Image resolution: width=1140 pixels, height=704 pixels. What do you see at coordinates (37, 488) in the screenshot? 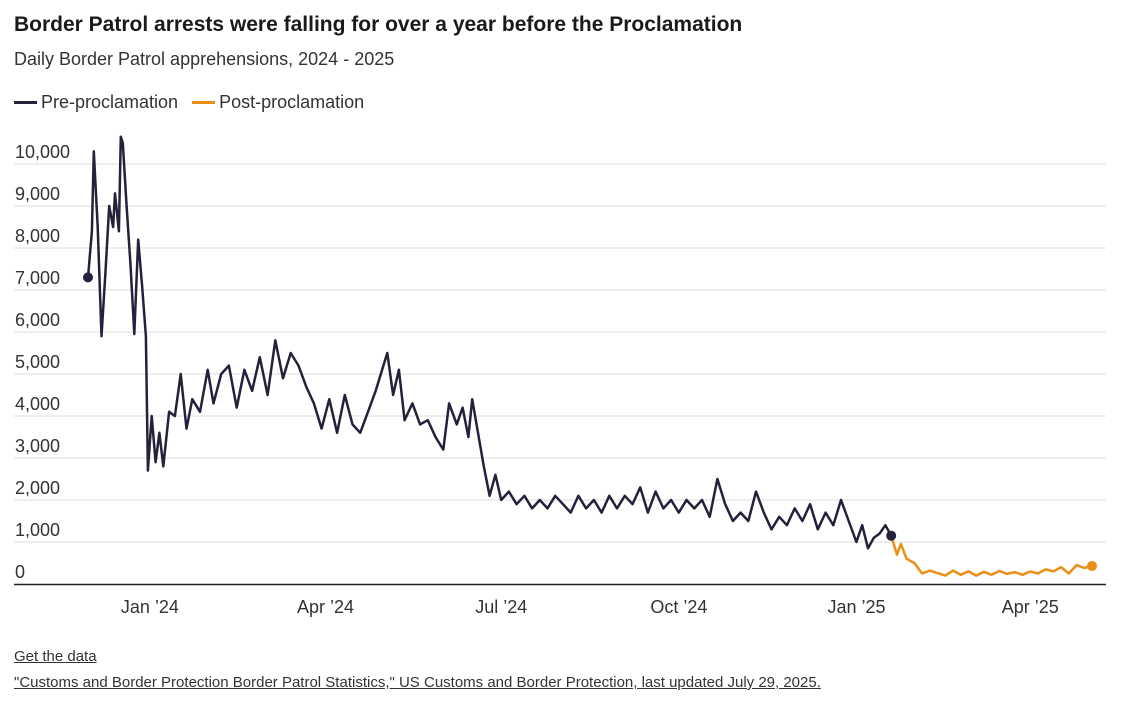
I see `y-tick-label-2000: 2,000` at bounding box center [37, 488].